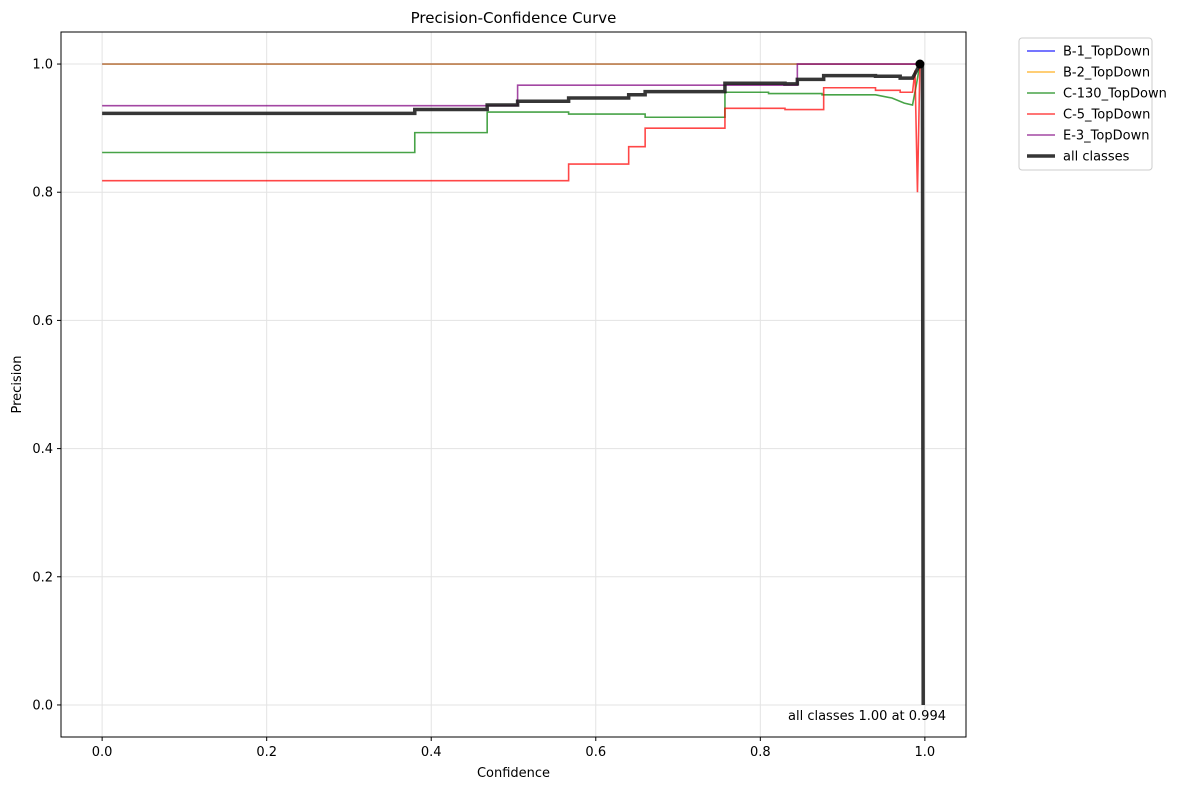 This screenshot has height=790, width=1188. What do you see at coordinates (42, 705) in the screenshot?
I see `y-tick-label: 0.0` at bounding box center [42, 705].